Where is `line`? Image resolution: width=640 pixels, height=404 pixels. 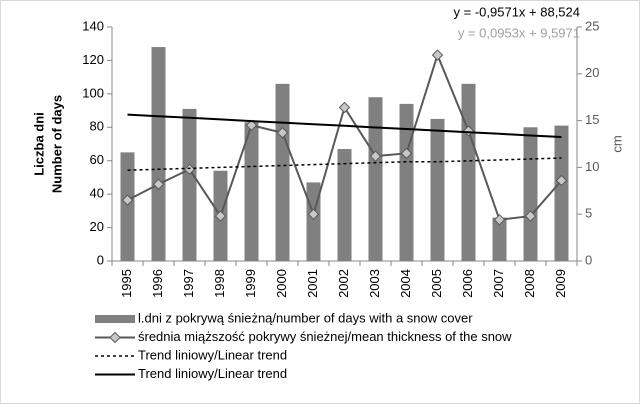
line is located at coordinates (344, 125).